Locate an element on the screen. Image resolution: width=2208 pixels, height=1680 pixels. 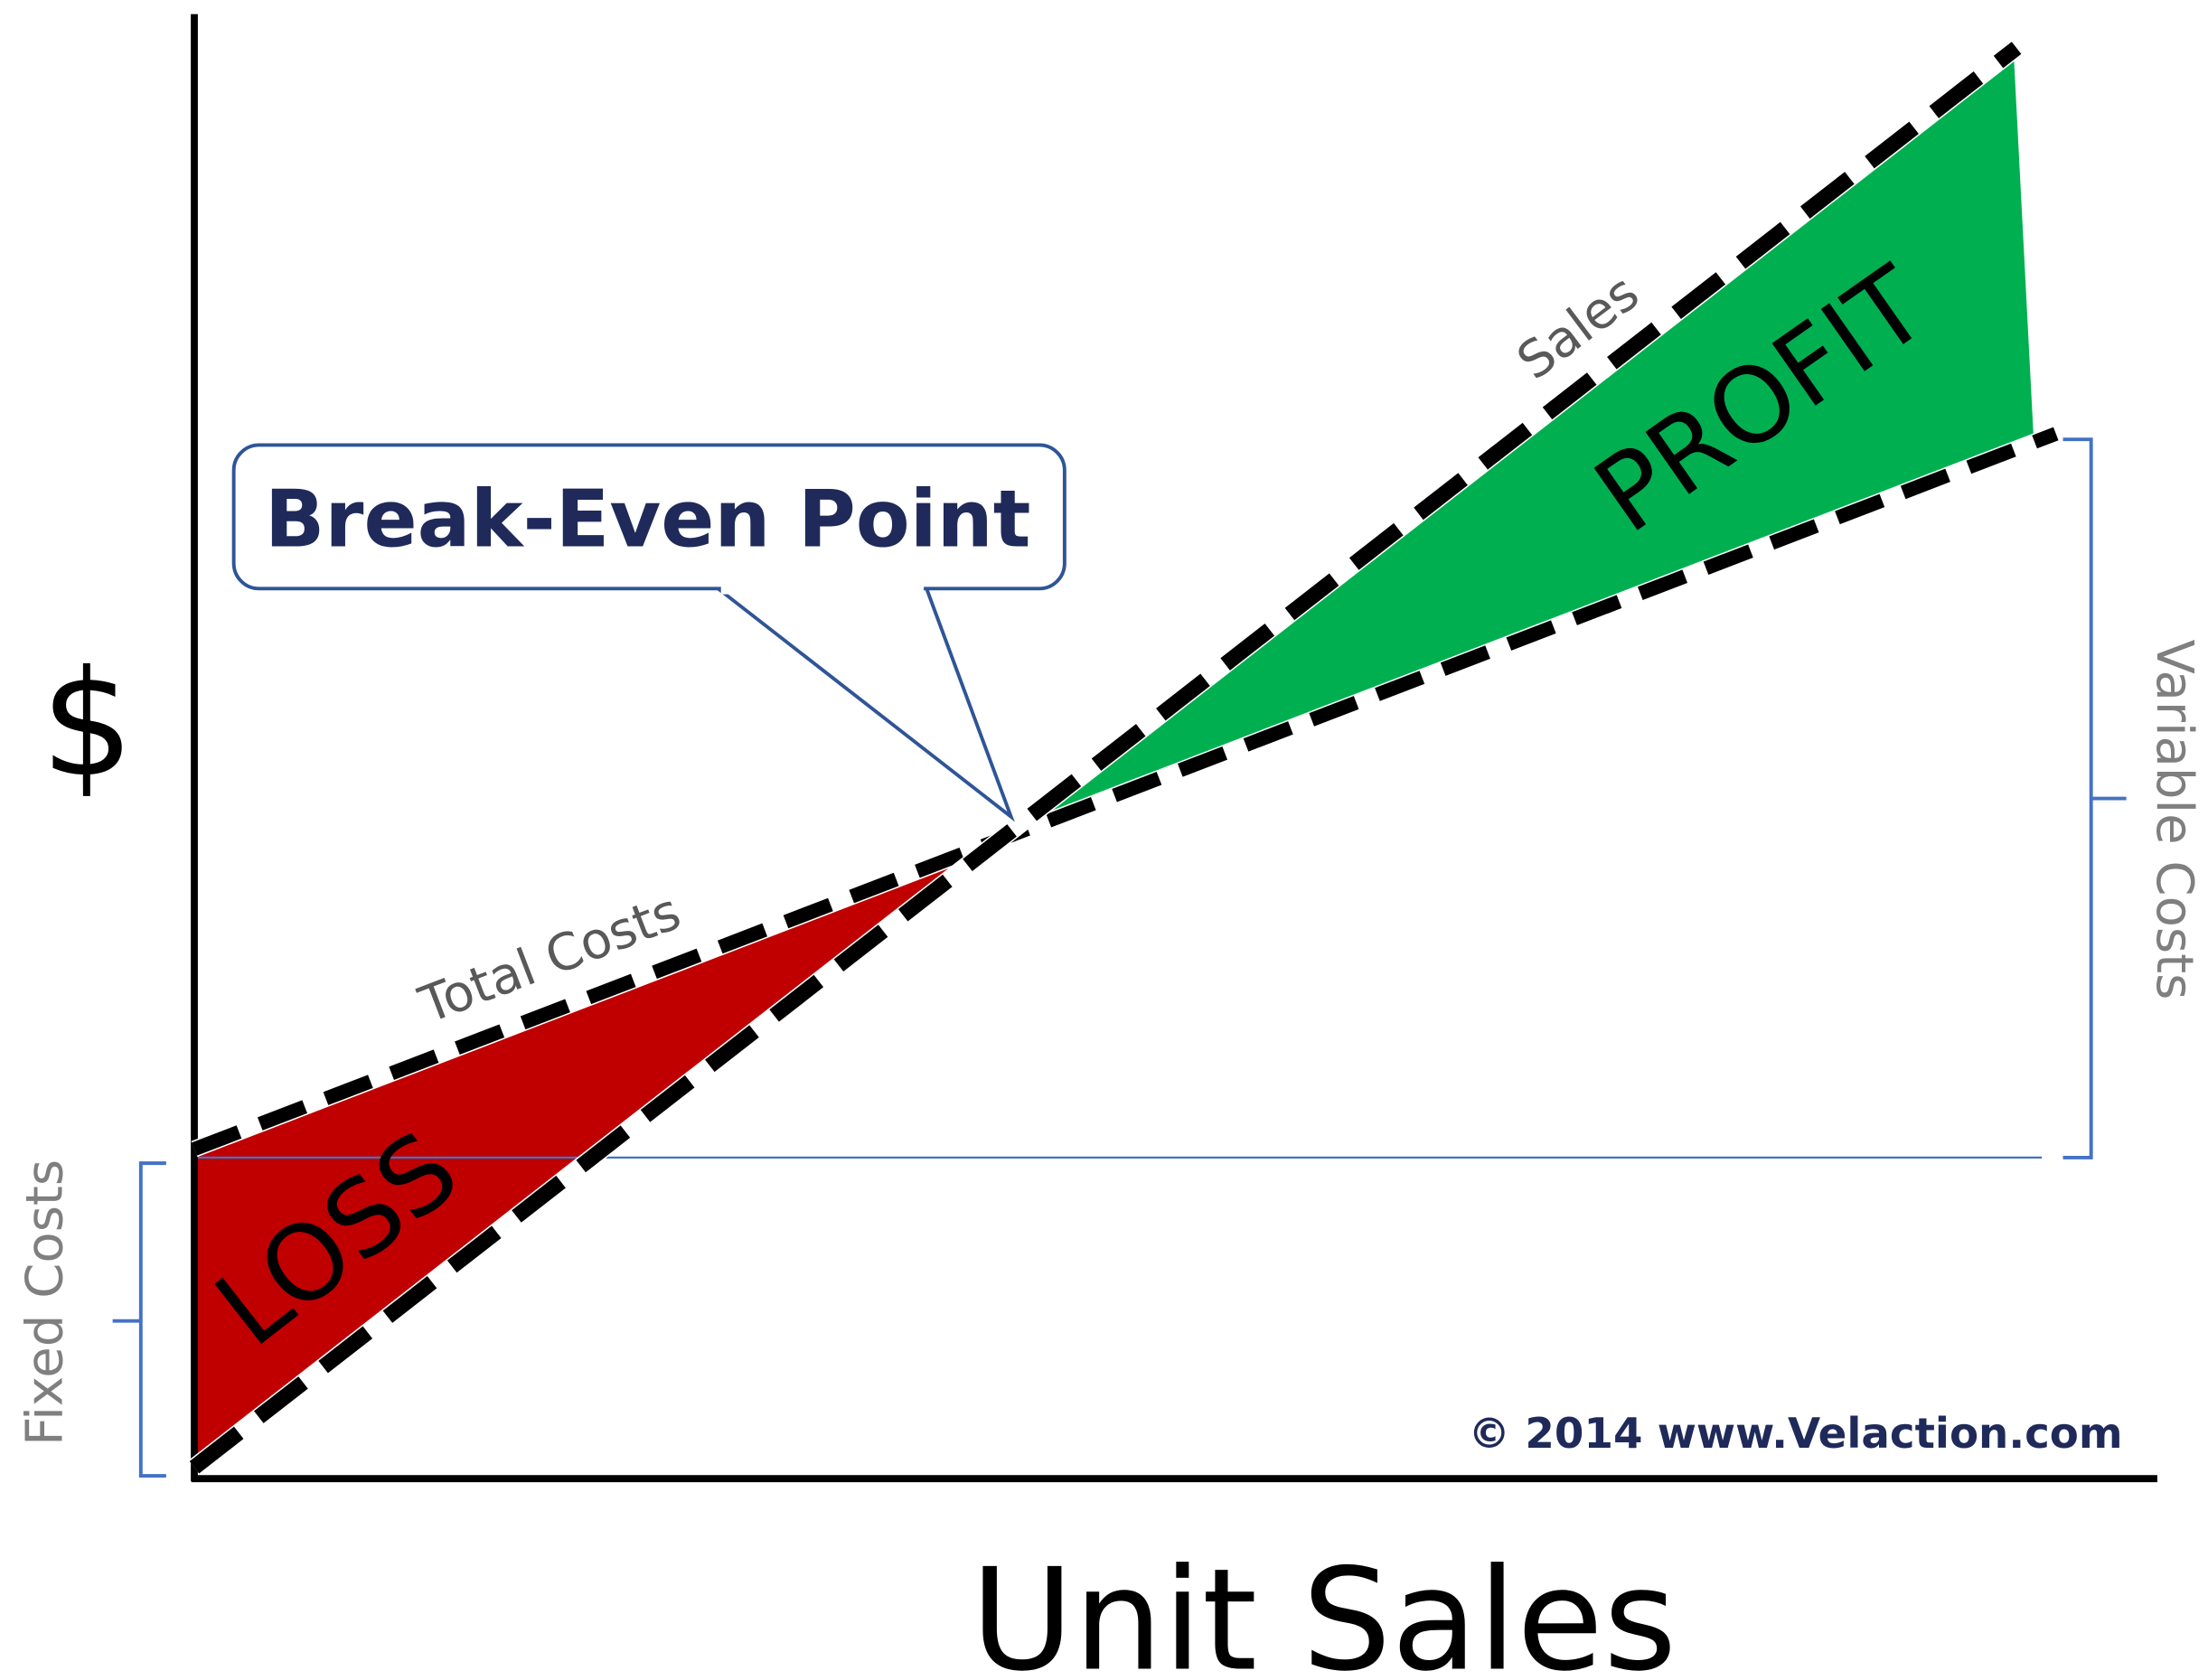
variable-costs-label: Variable Costs is located at coordinates (2174, 820).